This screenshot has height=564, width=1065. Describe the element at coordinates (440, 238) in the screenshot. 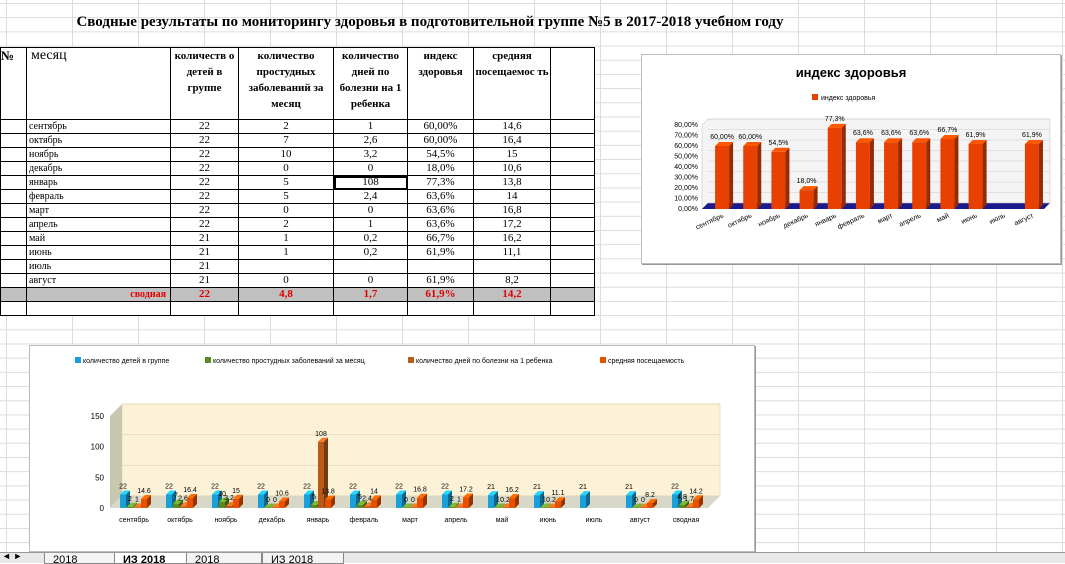

I see `table-cell: 66,7%` at that location.